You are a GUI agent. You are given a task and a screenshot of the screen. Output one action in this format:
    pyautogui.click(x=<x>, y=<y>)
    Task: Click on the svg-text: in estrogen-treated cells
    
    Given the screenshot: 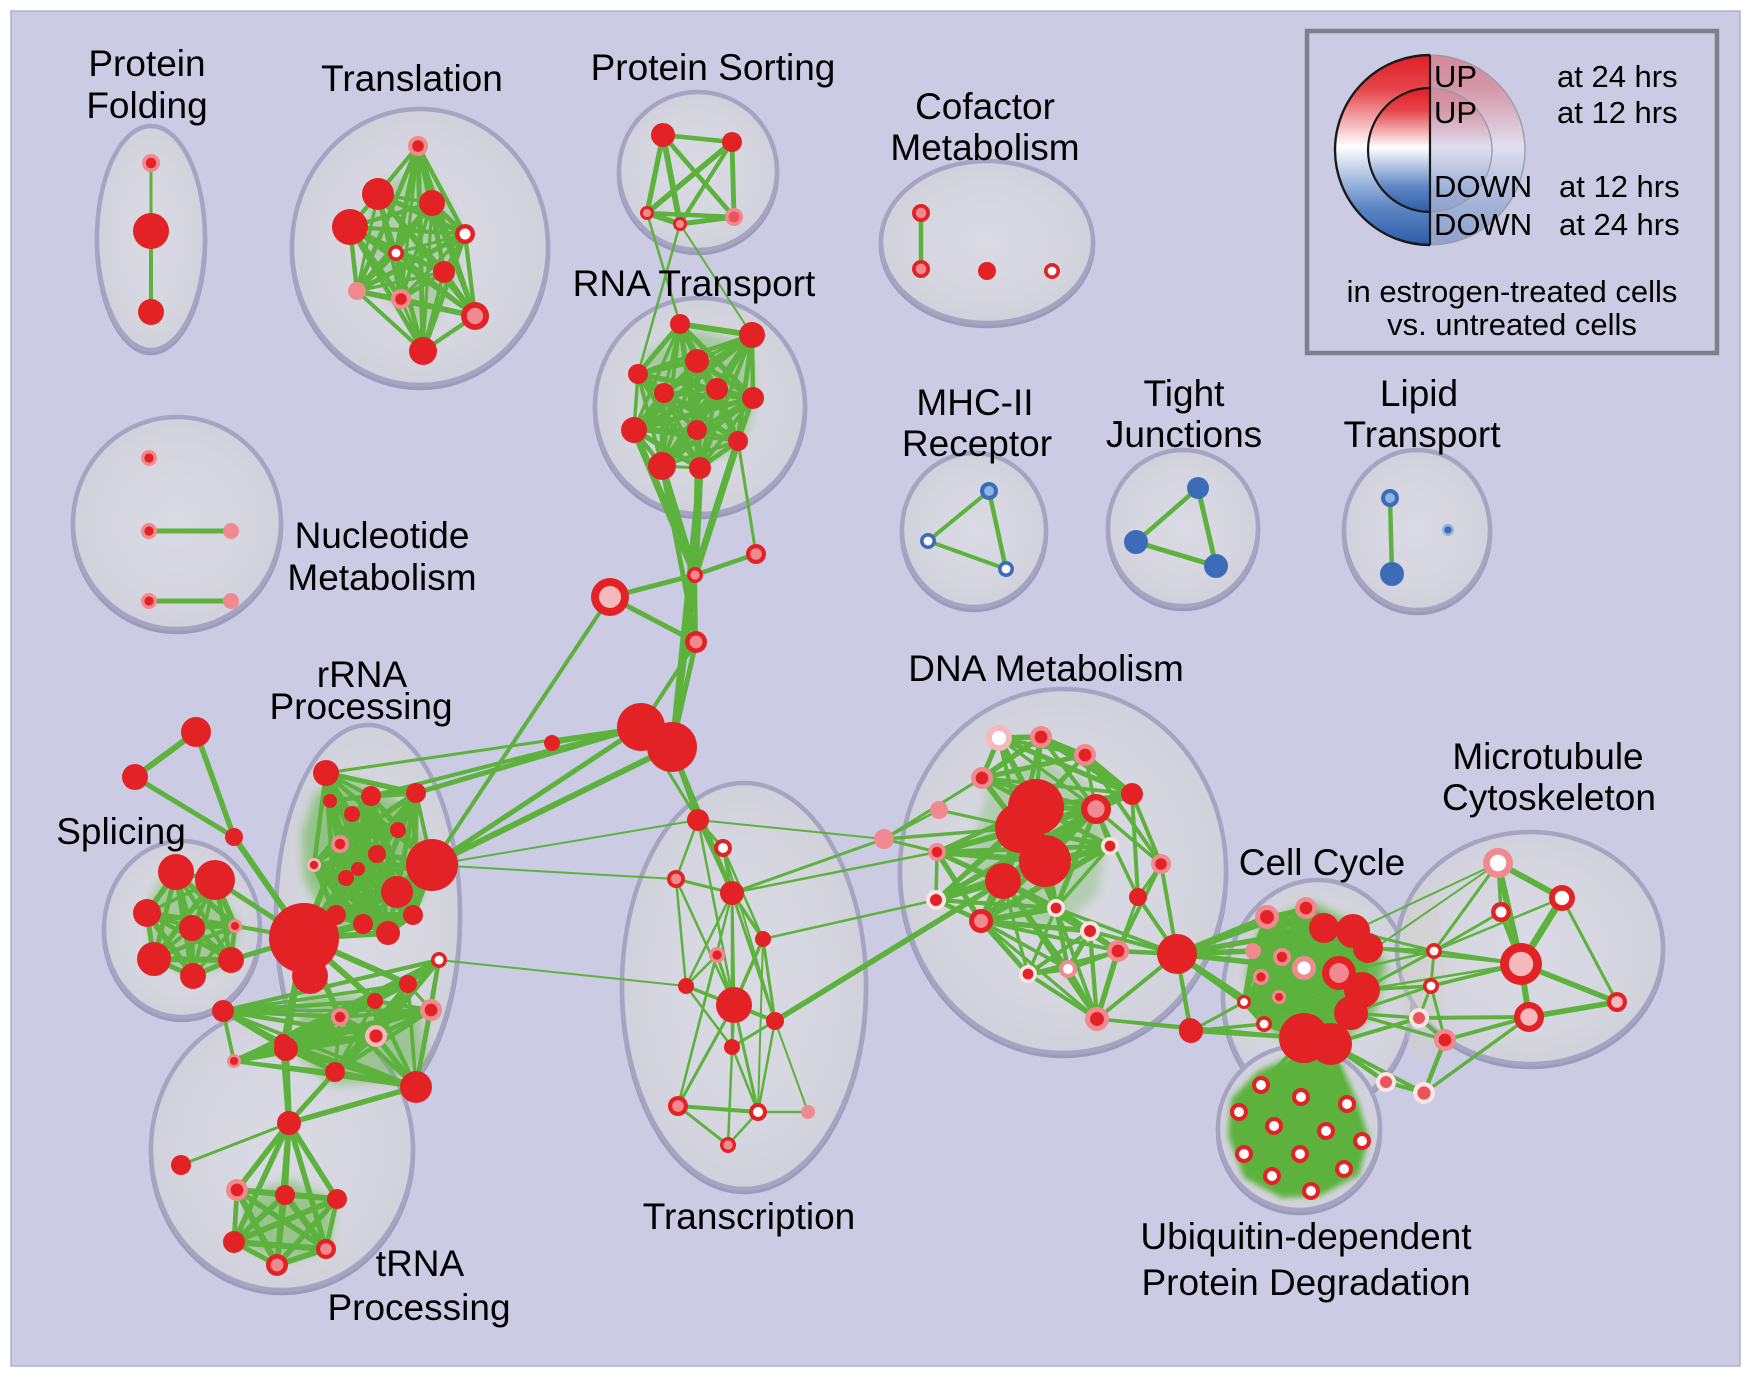 What is the action you would take?
    pyautogui.click(x=1512, y=291)
    